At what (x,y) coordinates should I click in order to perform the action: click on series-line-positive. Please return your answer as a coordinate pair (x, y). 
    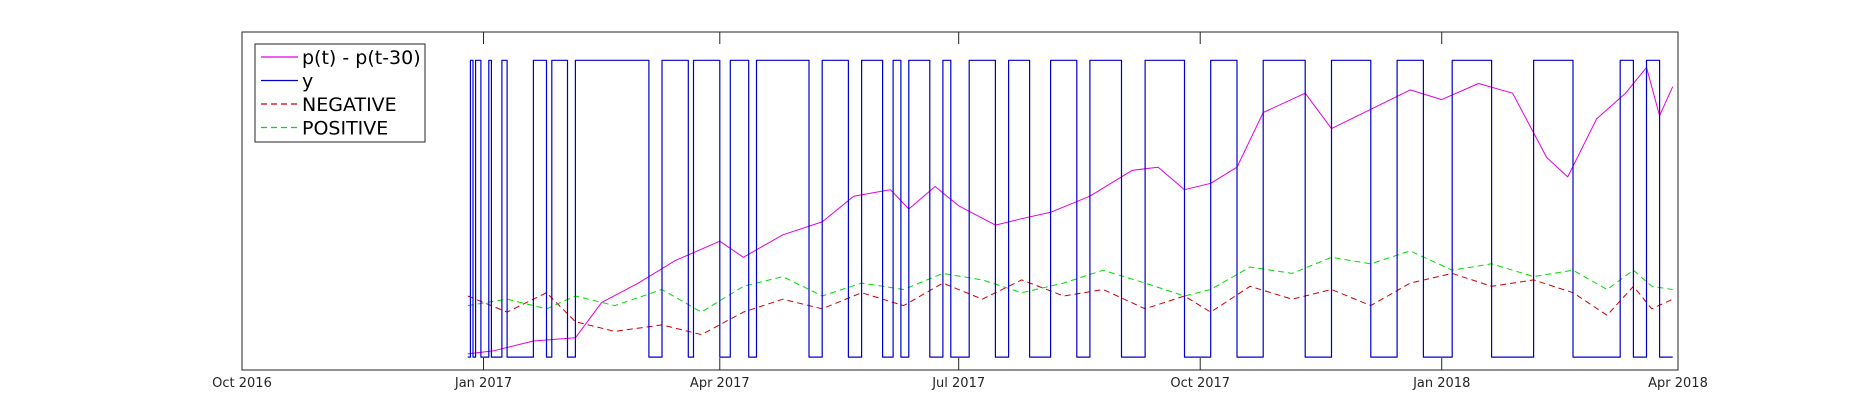
    Looking at the image, I should click on (1070, 281).